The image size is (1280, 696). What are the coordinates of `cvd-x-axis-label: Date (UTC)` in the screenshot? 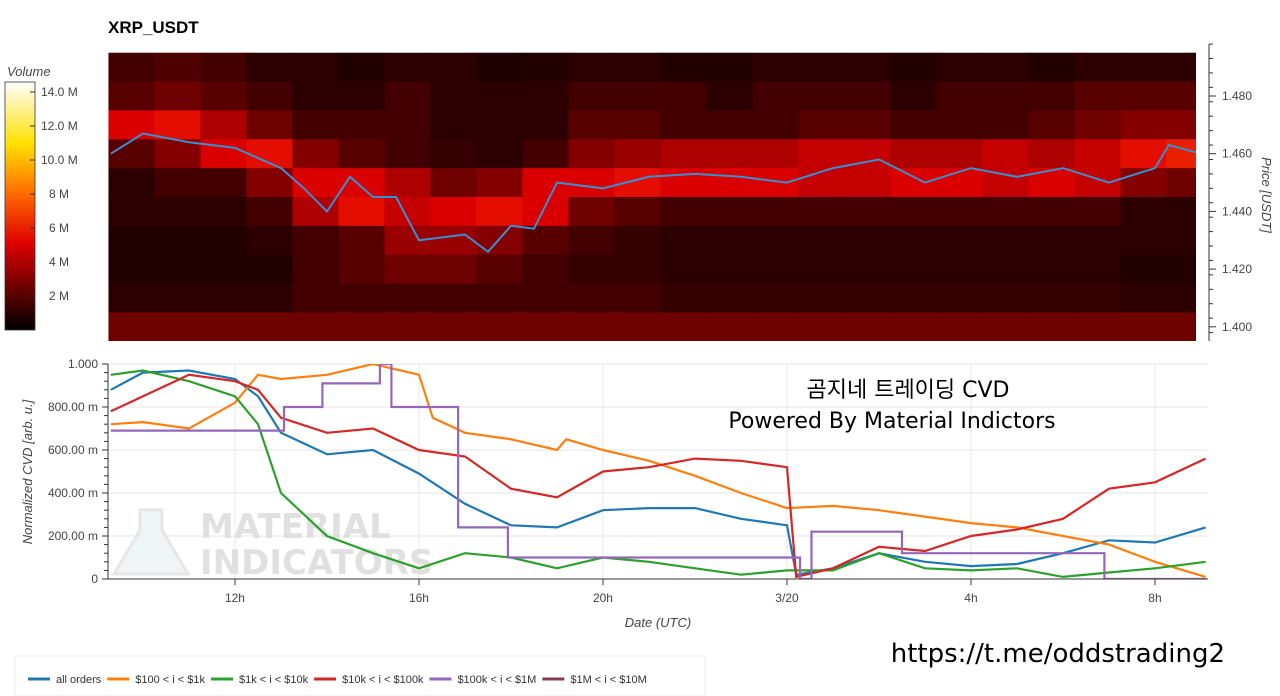 It's located at (658, 622).